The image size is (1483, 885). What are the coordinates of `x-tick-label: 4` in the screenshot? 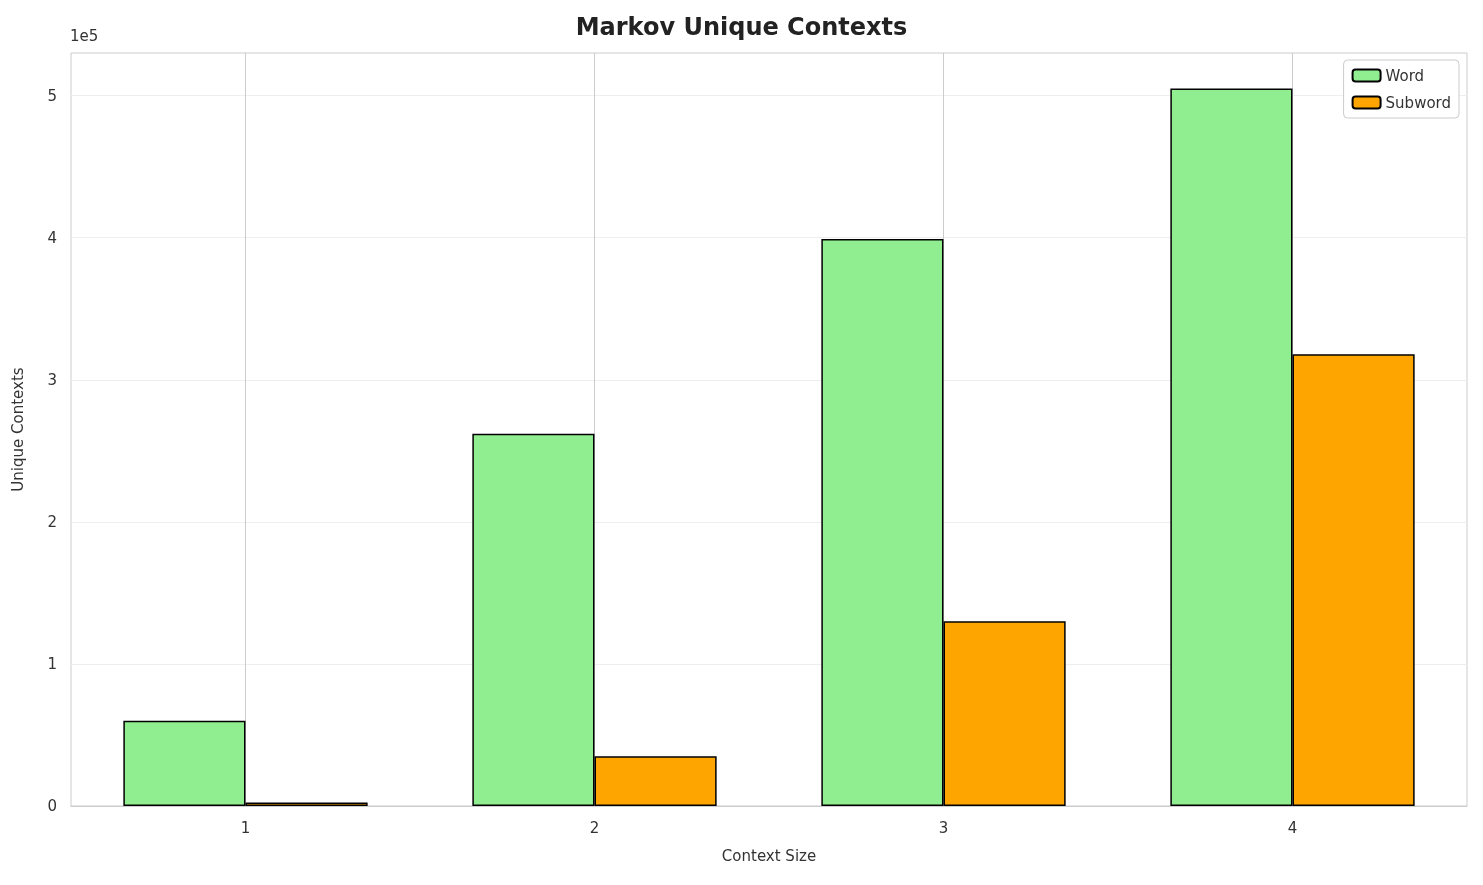 It's located at (1292, 827).